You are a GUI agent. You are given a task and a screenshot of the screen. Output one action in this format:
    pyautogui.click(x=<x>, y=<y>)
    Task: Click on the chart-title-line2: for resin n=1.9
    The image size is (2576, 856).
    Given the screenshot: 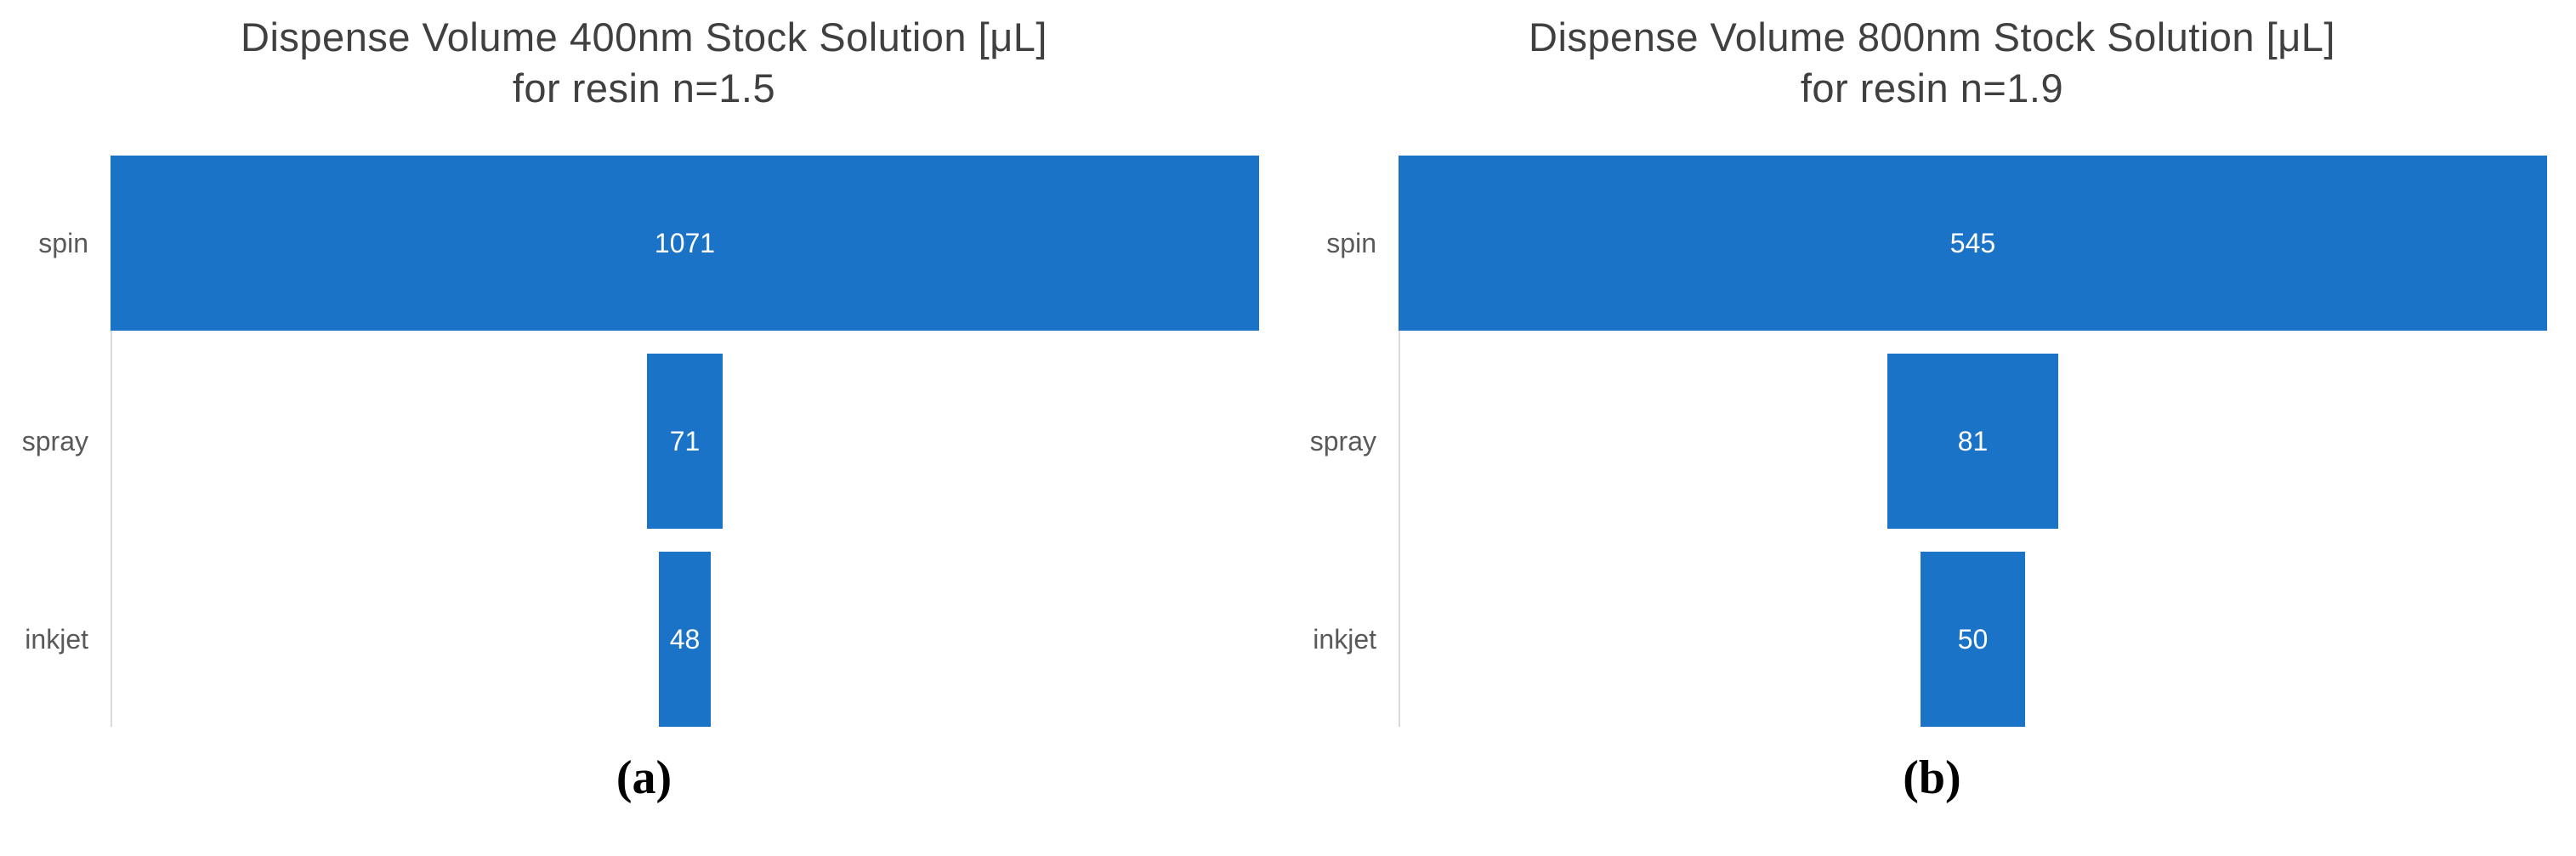 What is the action you would take?
    pyautogui.click(x=1932, y=88)
    